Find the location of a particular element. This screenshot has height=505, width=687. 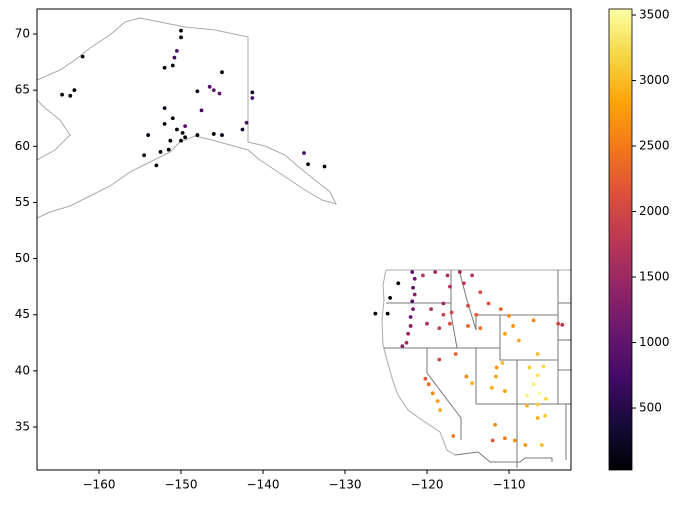

us-west-coast is located at coordinates (418, 362).